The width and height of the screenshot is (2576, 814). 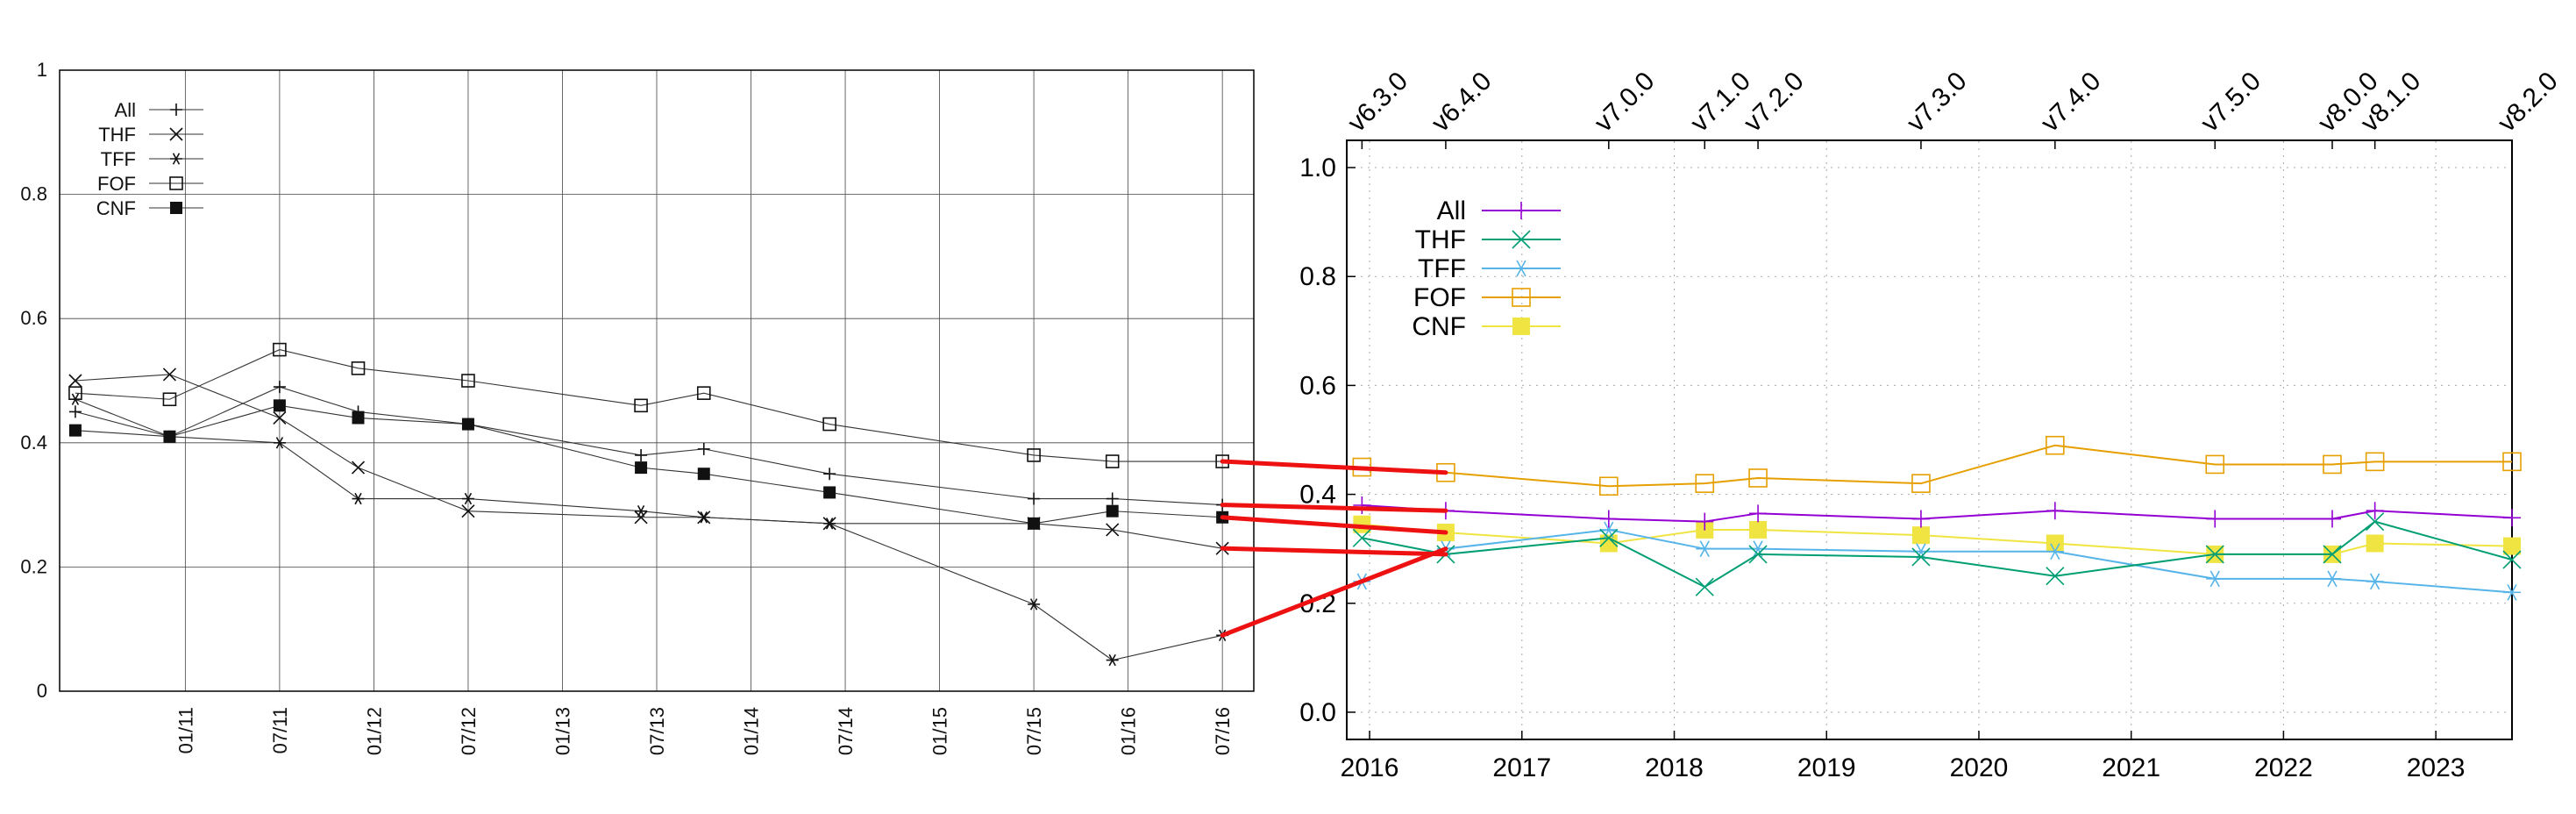 I want to click on version-label: v7.5.0, so click(x=2230, y=103).